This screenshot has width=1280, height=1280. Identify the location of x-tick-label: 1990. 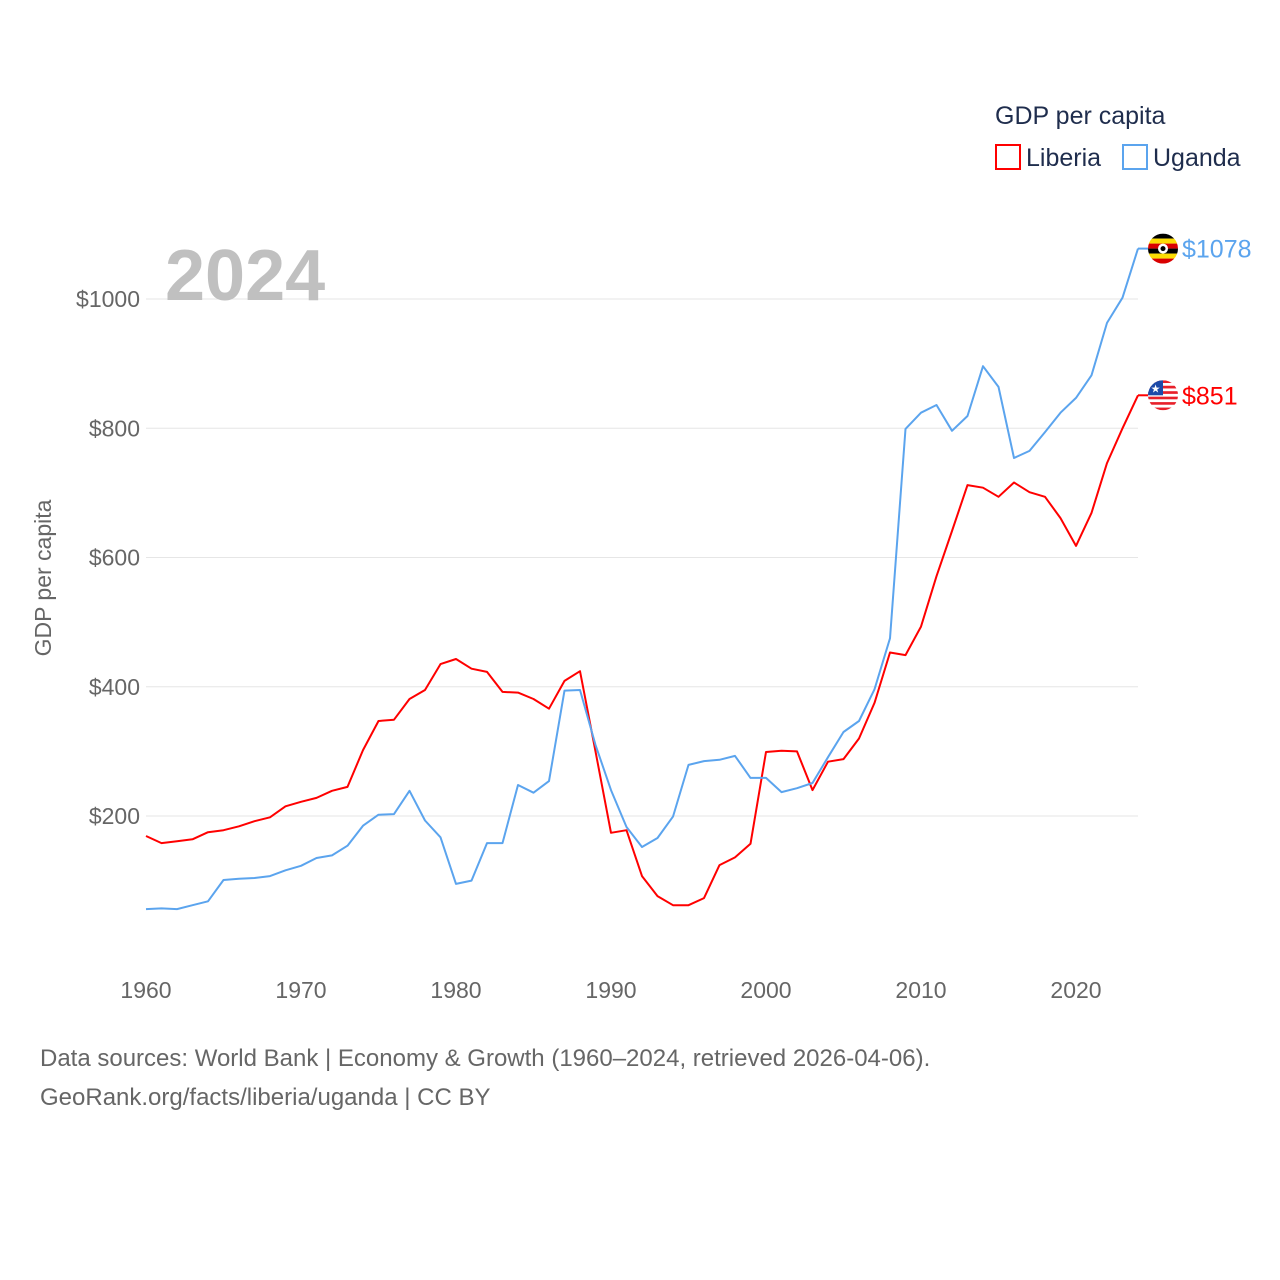
(610, 990).